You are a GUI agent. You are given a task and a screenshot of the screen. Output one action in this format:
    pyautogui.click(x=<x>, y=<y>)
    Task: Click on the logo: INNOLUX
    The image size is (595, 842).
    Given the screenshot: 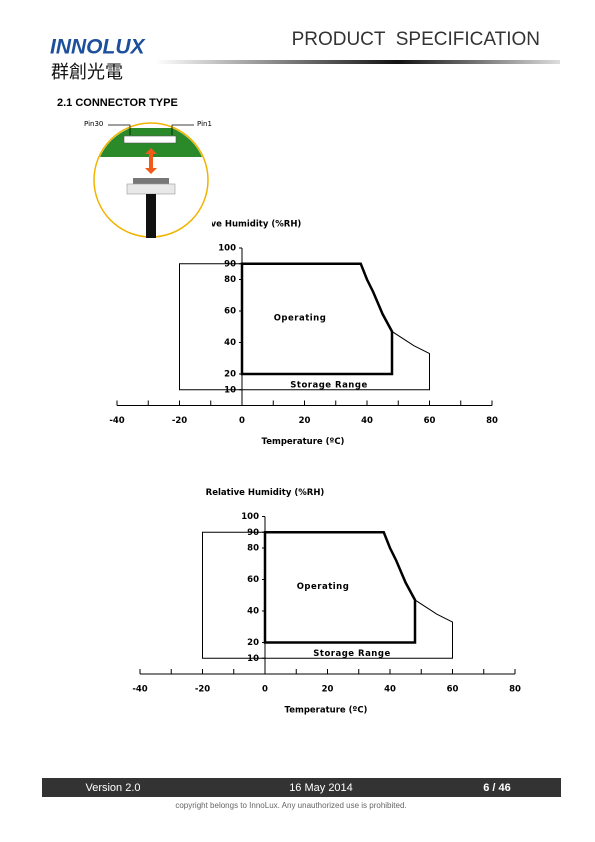 What is the action you would take?
    pyautogui.click(x=98, y=47)
    